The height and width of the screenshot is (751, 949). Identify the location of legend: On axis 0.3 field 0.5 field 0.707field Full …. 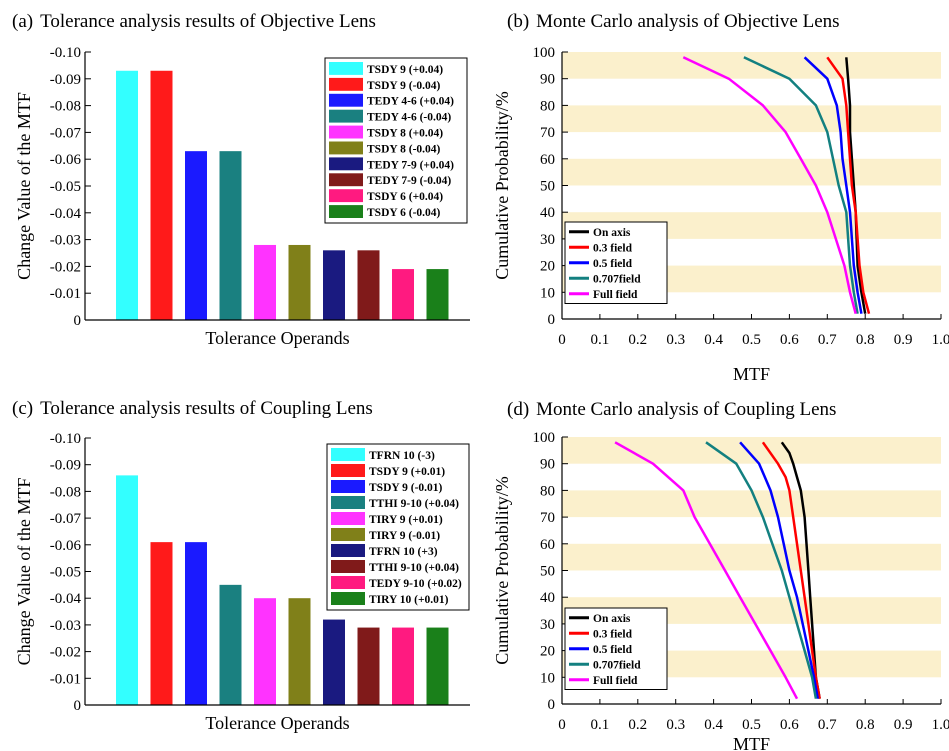
(616, 648).